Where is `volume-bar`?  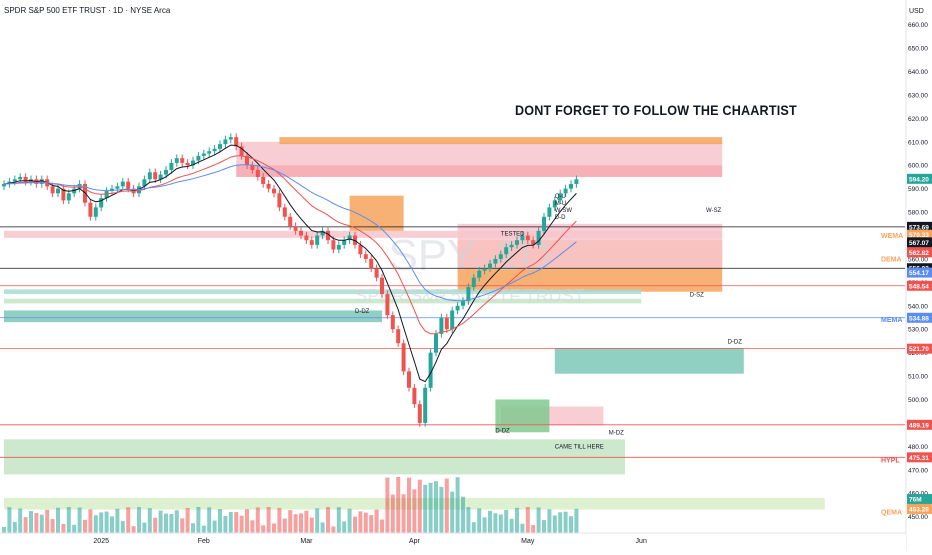 volume-bar is located at coordinates (414, 511).